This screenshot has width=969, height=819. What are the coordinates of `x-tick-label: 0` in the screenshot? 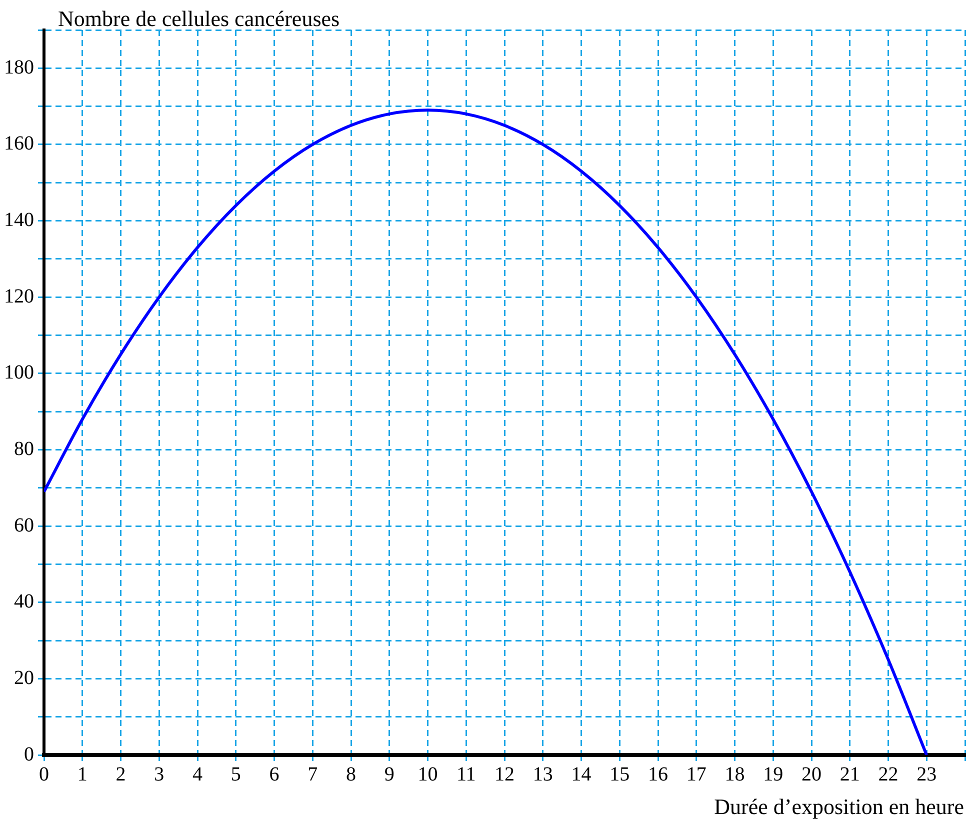 It's located at (44, 774).